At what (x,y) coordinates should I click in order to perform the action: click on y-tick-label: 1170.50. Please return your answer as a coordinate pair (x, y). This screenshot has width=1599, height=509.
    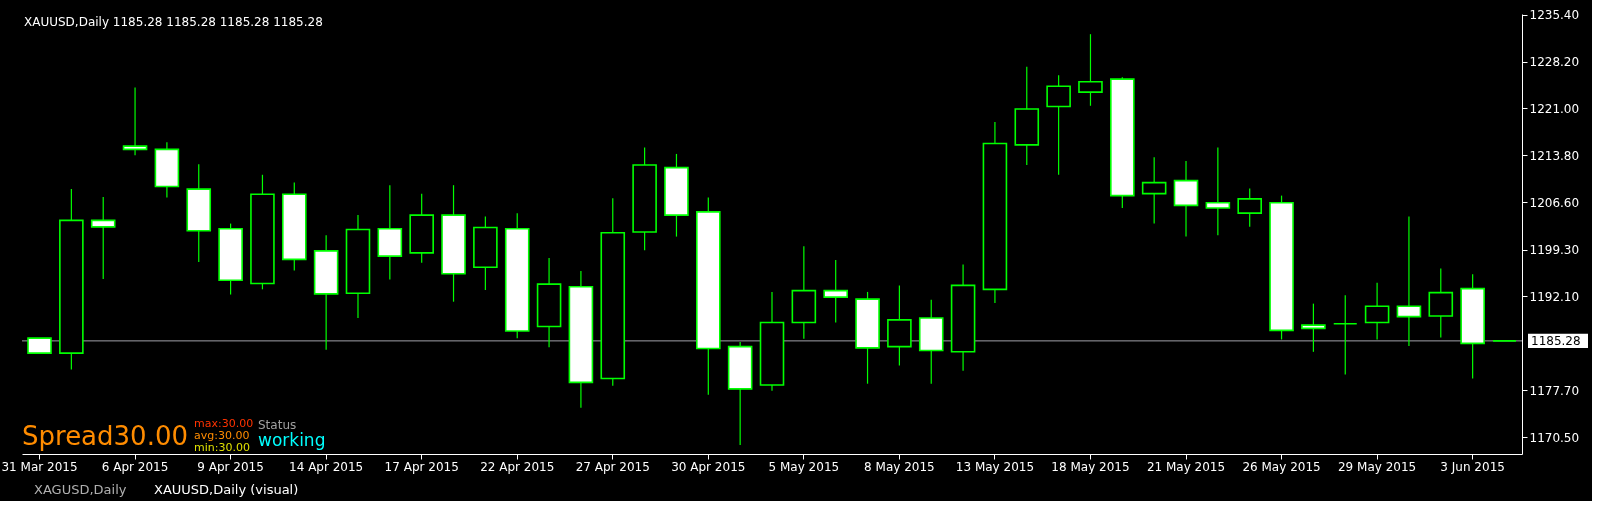
    Looking at the image, I should click on (1554, 437).